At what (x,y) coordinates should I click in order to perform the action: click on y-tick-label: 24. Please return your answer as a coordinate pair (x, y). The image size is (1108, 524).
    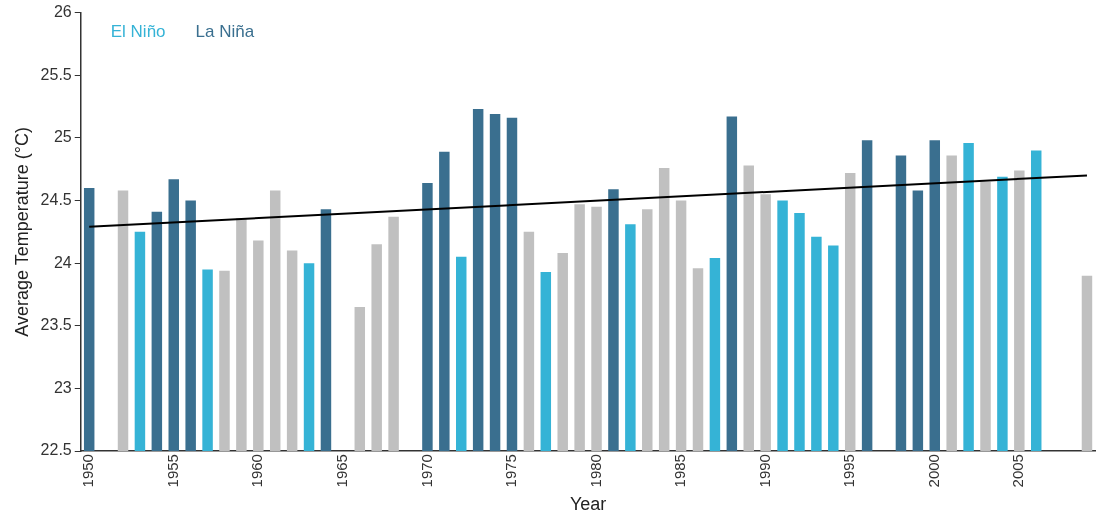
    Looking at the image, I should click on (62, 262).